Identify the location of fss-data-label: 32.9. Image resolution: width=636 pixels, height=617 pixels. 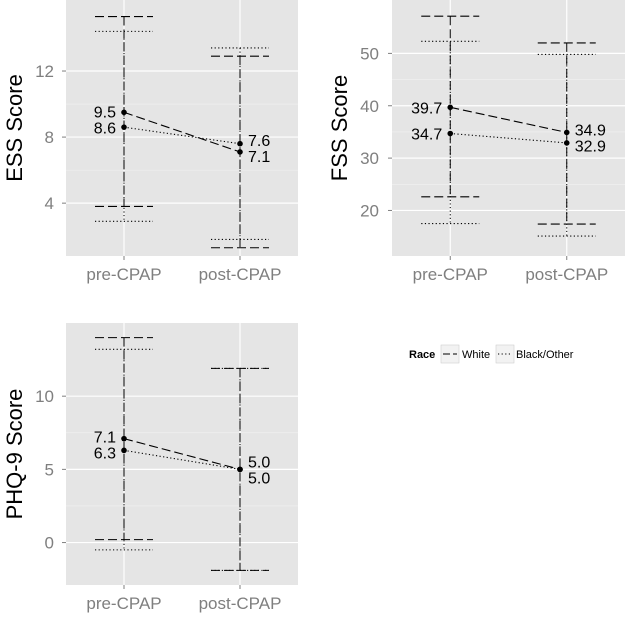
(590, 147).